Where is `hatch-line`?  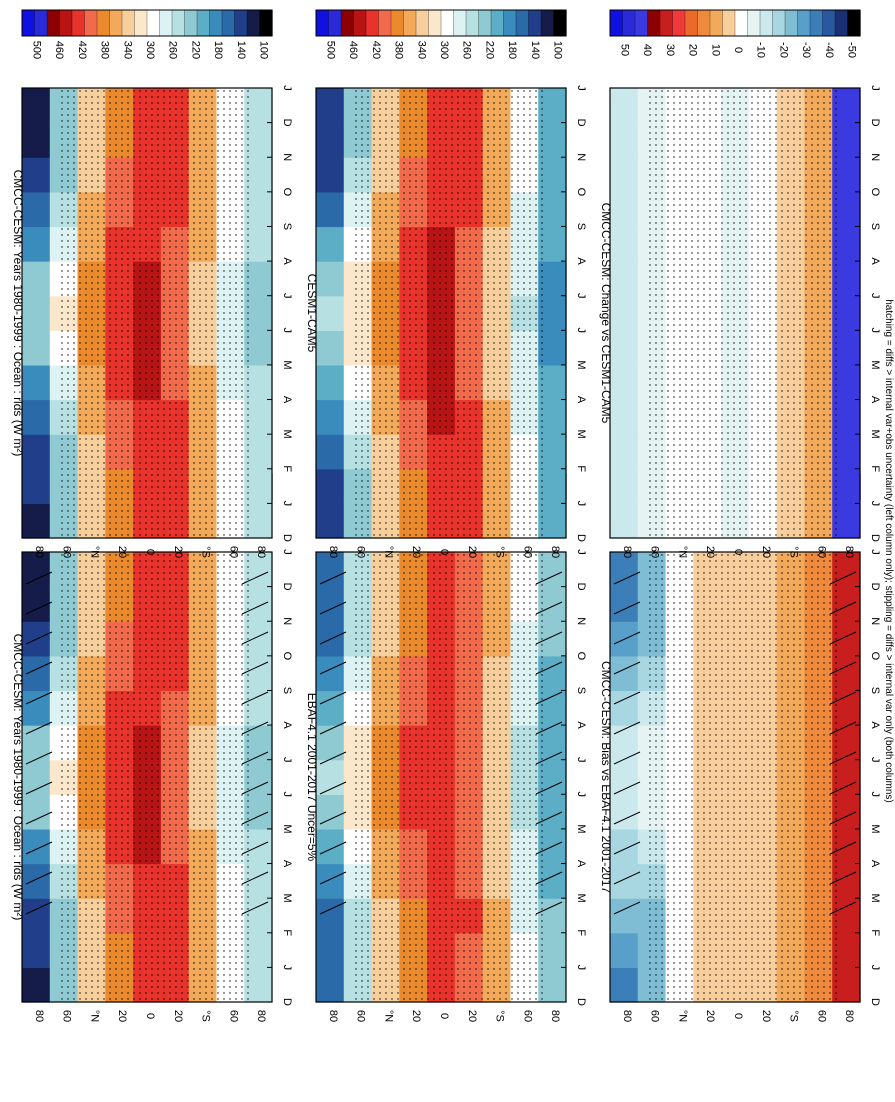
hatch-line is located at coordinates (39, 878).